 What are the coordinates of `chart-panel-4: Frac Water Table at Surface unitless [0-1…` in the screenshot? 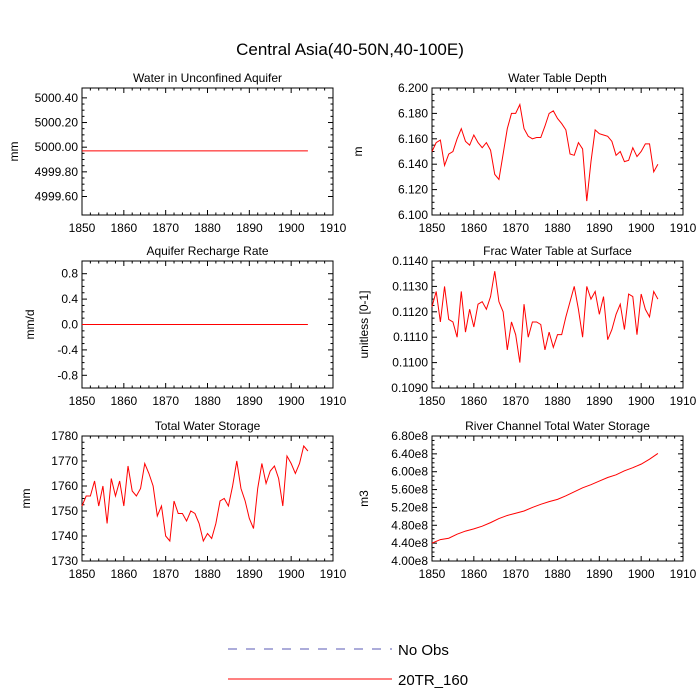 It's located at (527, 326).